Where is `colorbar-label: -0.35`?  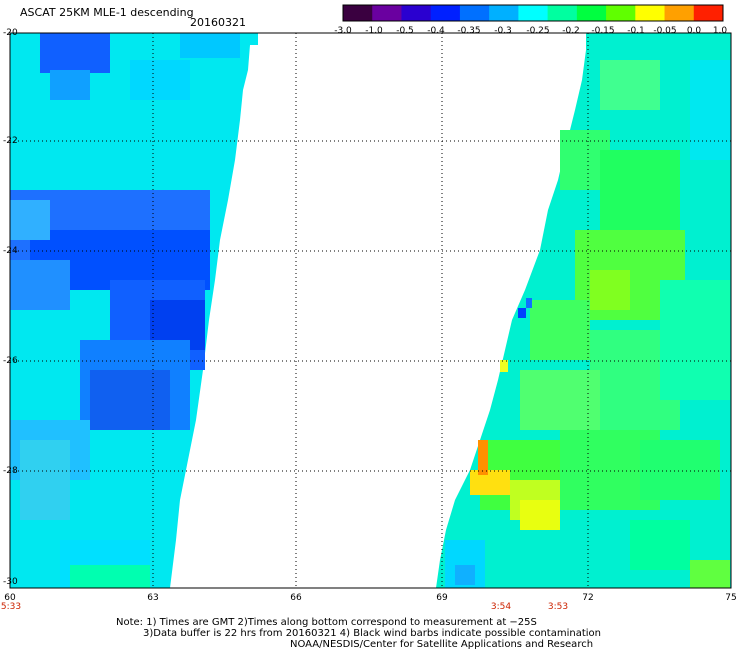 colorbar-label: -0.35 is located at coordinates (469, 31).